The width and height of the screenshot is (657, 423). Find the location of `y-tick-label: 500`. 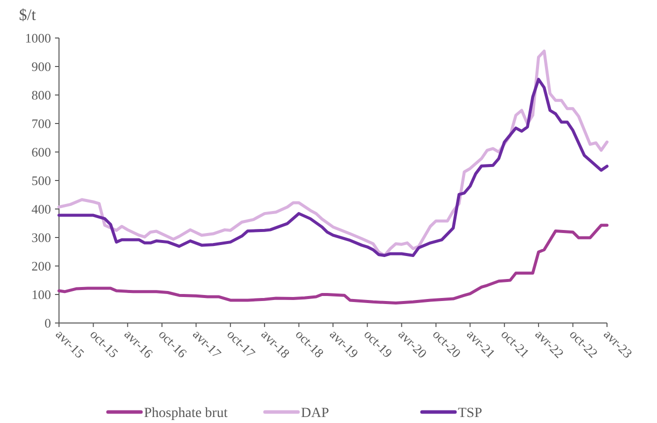

y-tick-label: 500 is located at coordinates (41, 180).